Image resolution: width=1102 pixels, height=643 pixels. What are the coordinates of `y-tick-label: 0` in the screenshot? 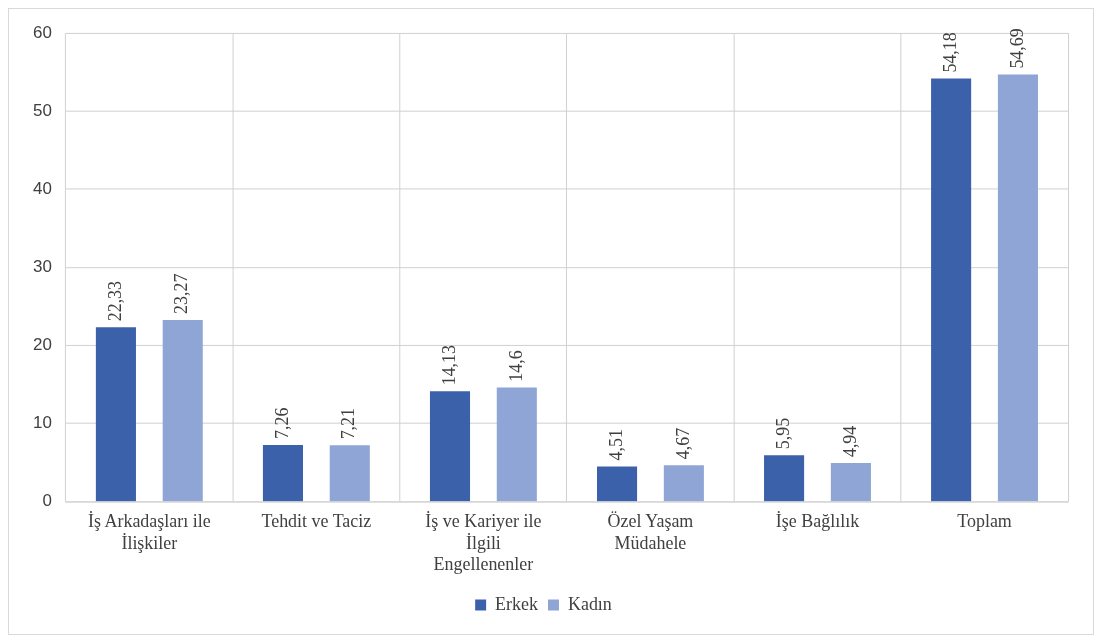 It's located at (47, 501).